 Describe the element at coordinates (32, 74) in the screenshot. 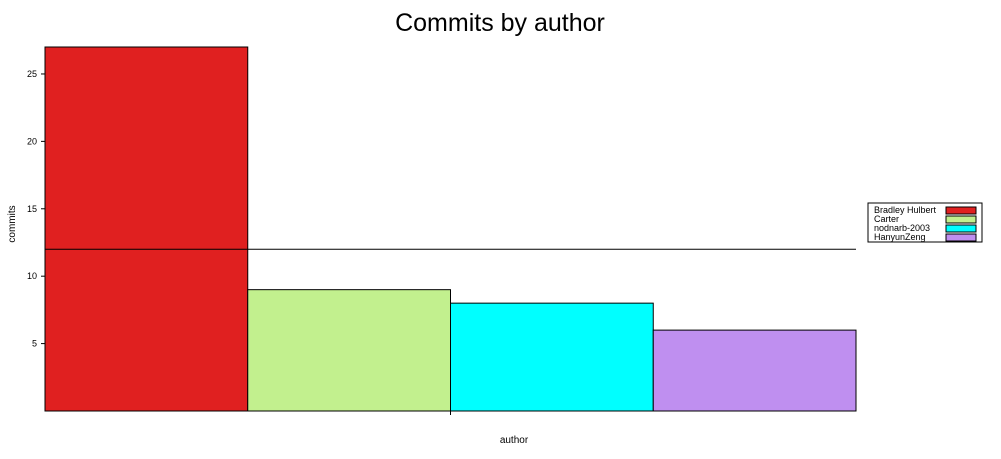

I see `y-tick-label: 25` at that location.